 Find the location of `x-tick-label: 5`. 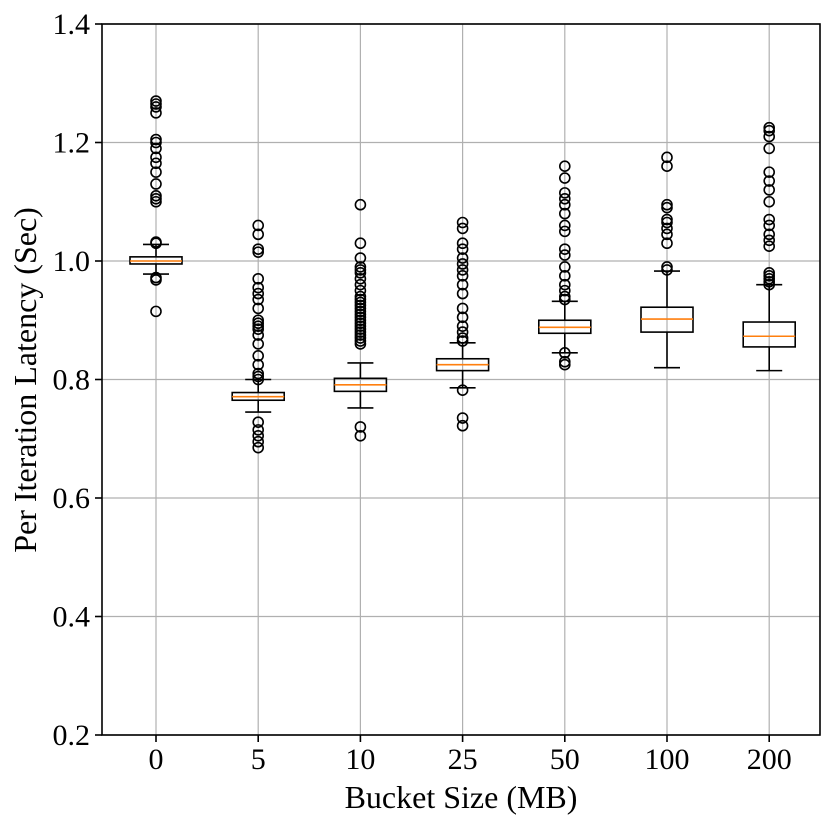

x-tick-label: 5 is located at coordinates (258, 759).